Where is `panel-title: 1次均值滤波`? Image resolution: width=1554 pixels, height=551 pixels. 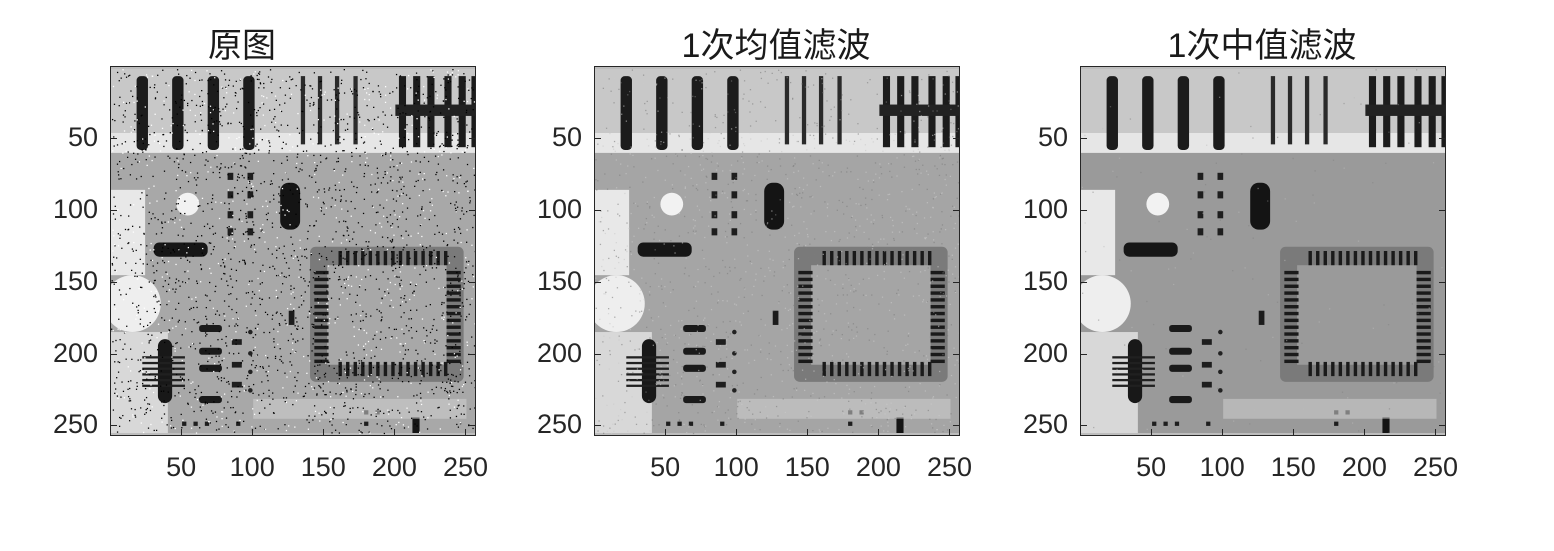 panel-title: 1次均值滤波 is located at coordinates (776, 46).